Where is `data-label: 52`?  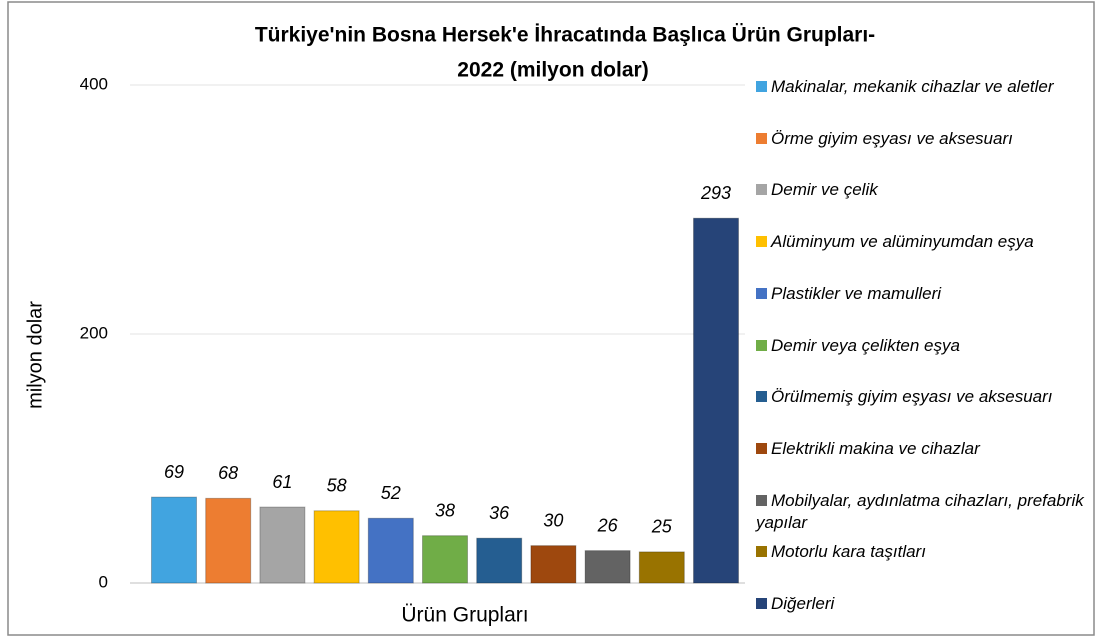 data-label: 52 is located at coordinates (391, 493).